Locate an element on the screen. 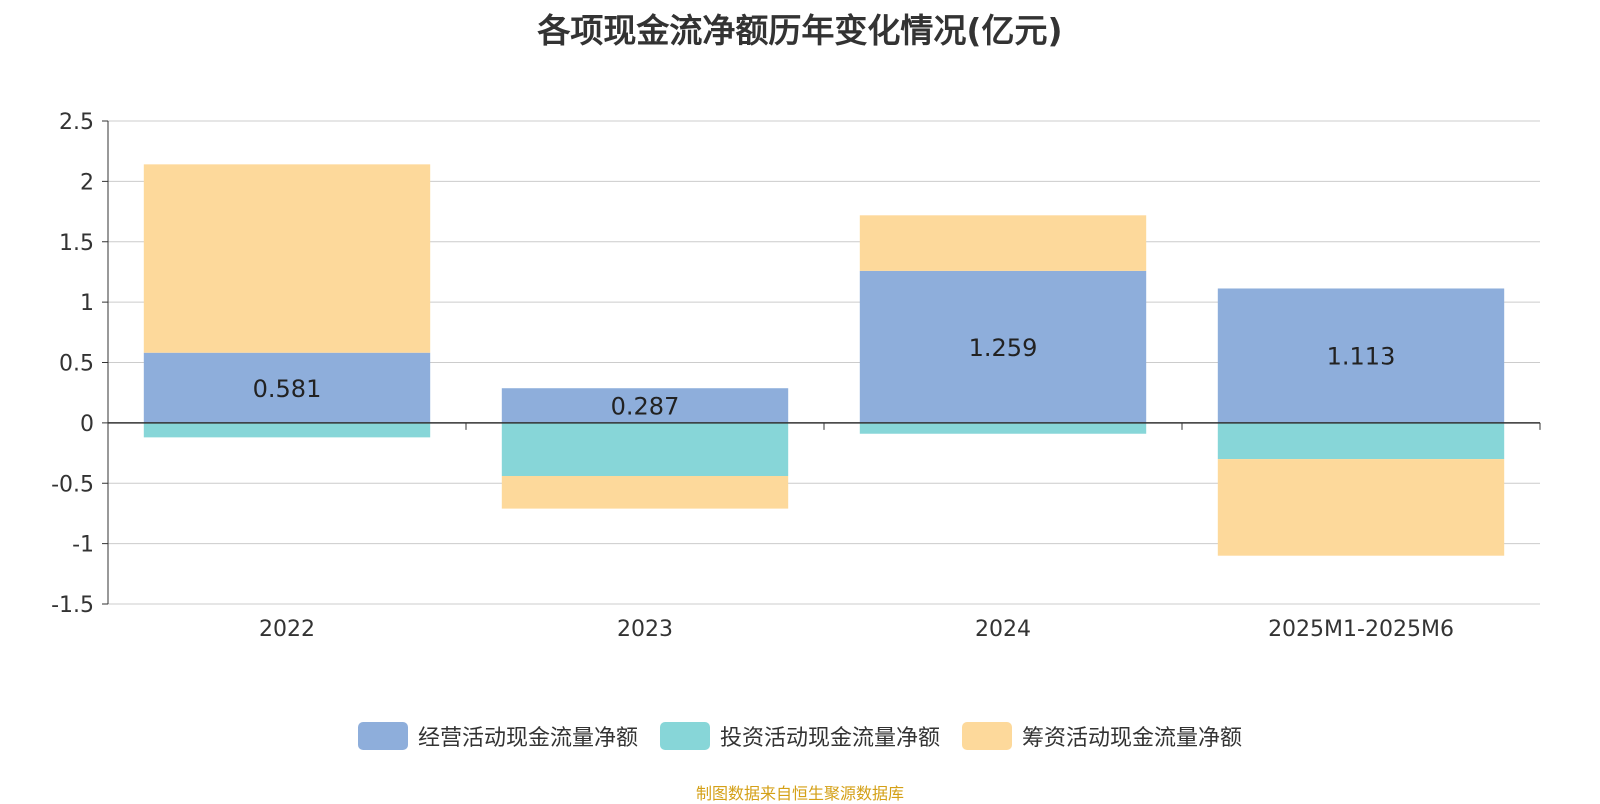 This screenshot has width=1600, height=804. x-tick-label: 2025M1-2025M6 is located at coordinates (1361, 629).